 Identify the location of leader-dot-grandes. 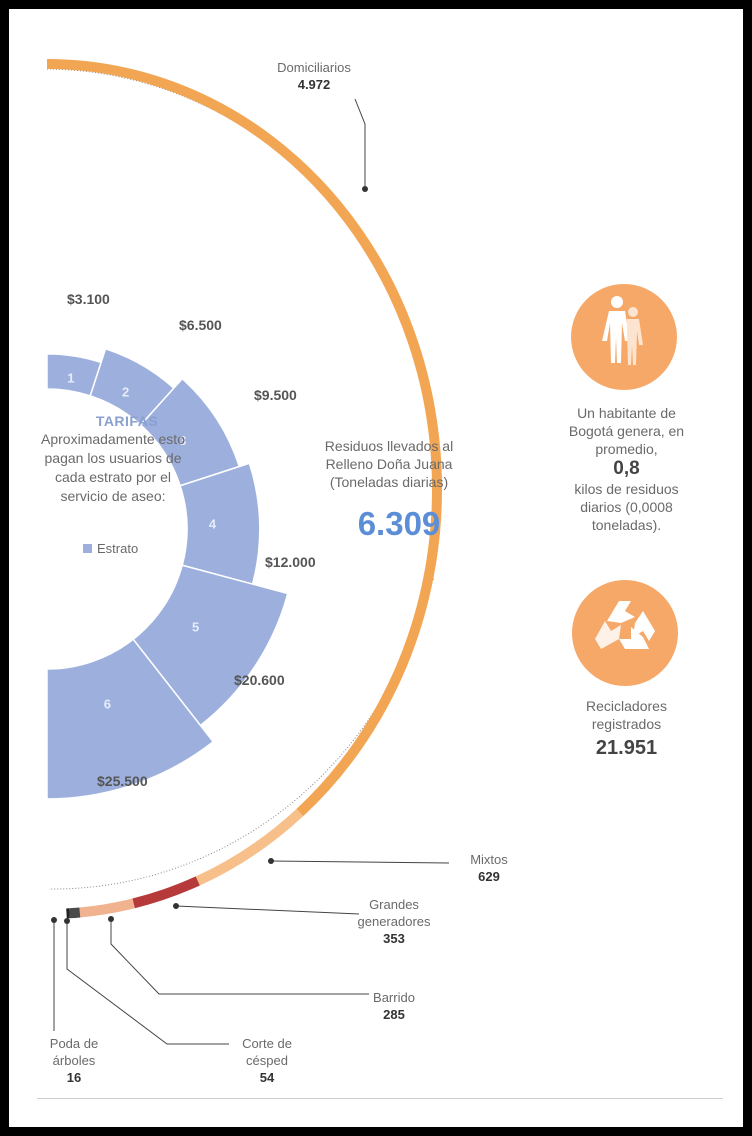
(176, 906).